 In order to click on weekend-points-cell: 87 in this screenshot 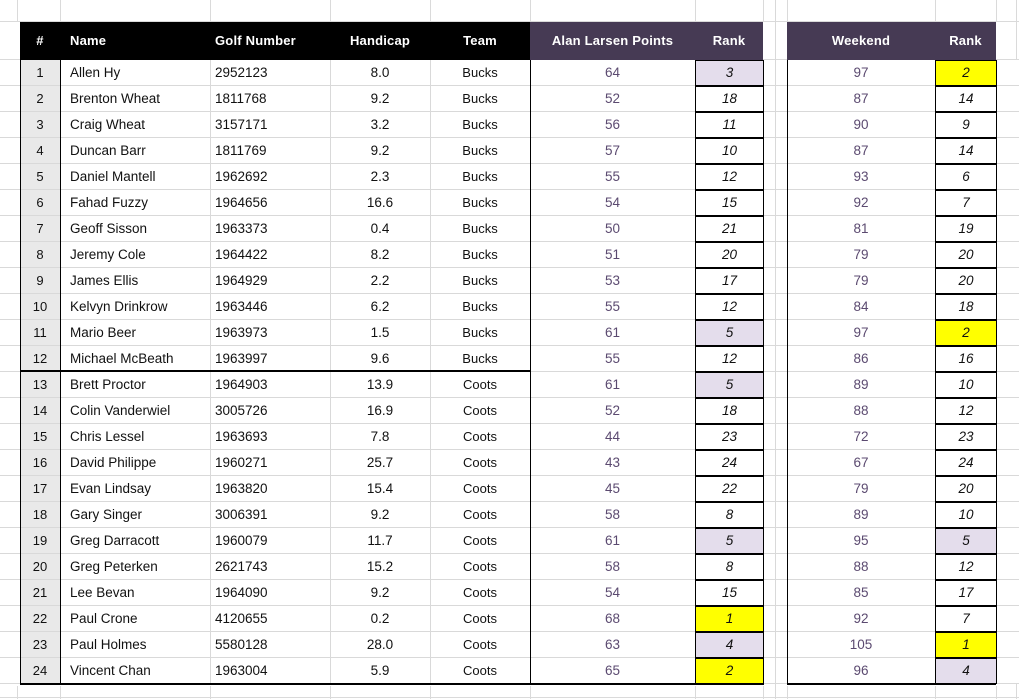, I will do `click(861, 150)`.